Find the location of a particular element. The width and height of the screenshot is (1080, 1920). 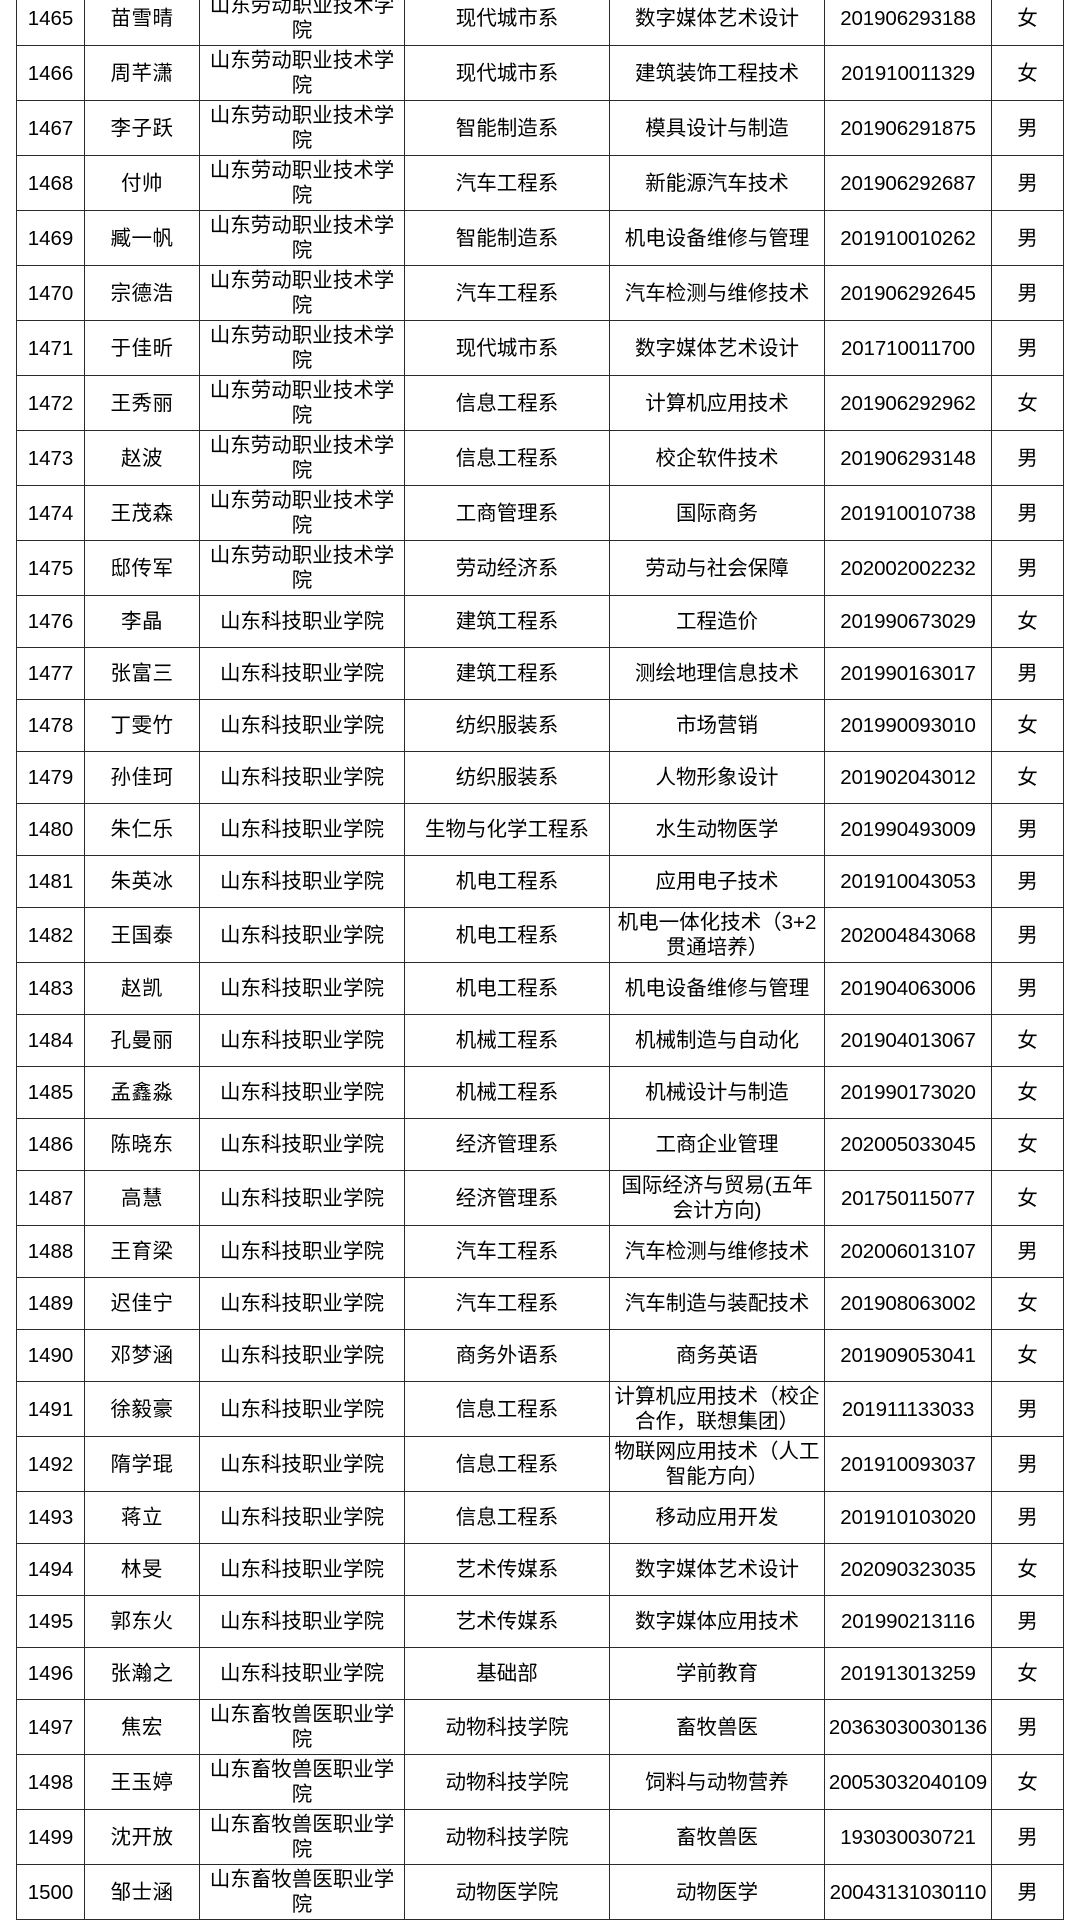

serial-number-cell: 1477 is located at coordinates (50, 673).